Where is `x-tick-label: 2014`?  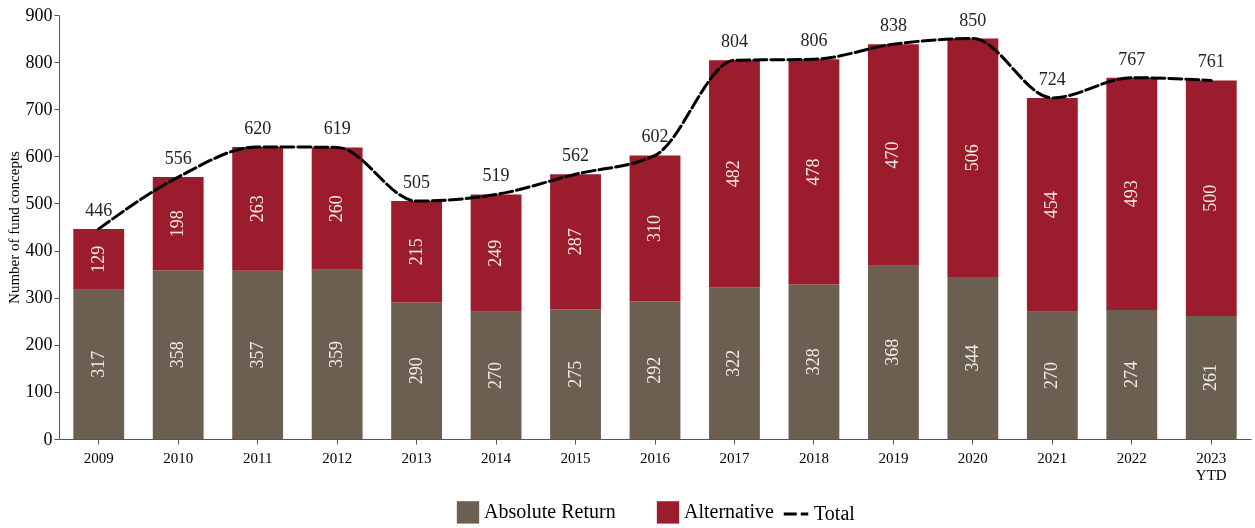 x-tick-label: 2014 is located at coordinates (496, 457).